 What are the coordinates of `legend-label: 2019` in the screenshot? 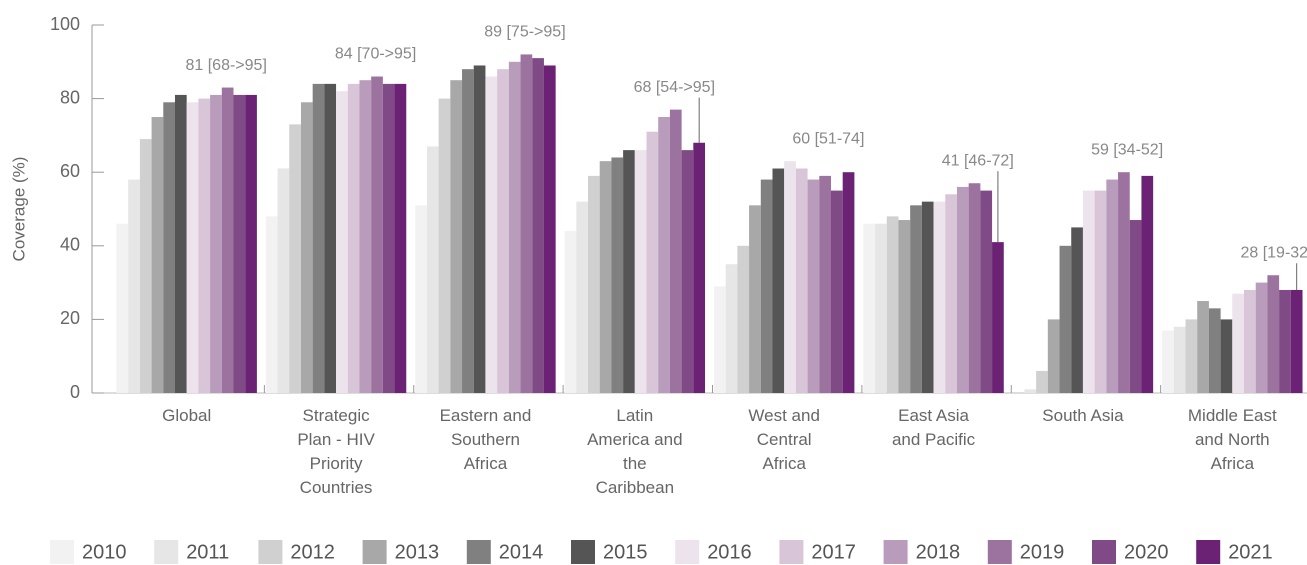 It's located at (1042, 552).